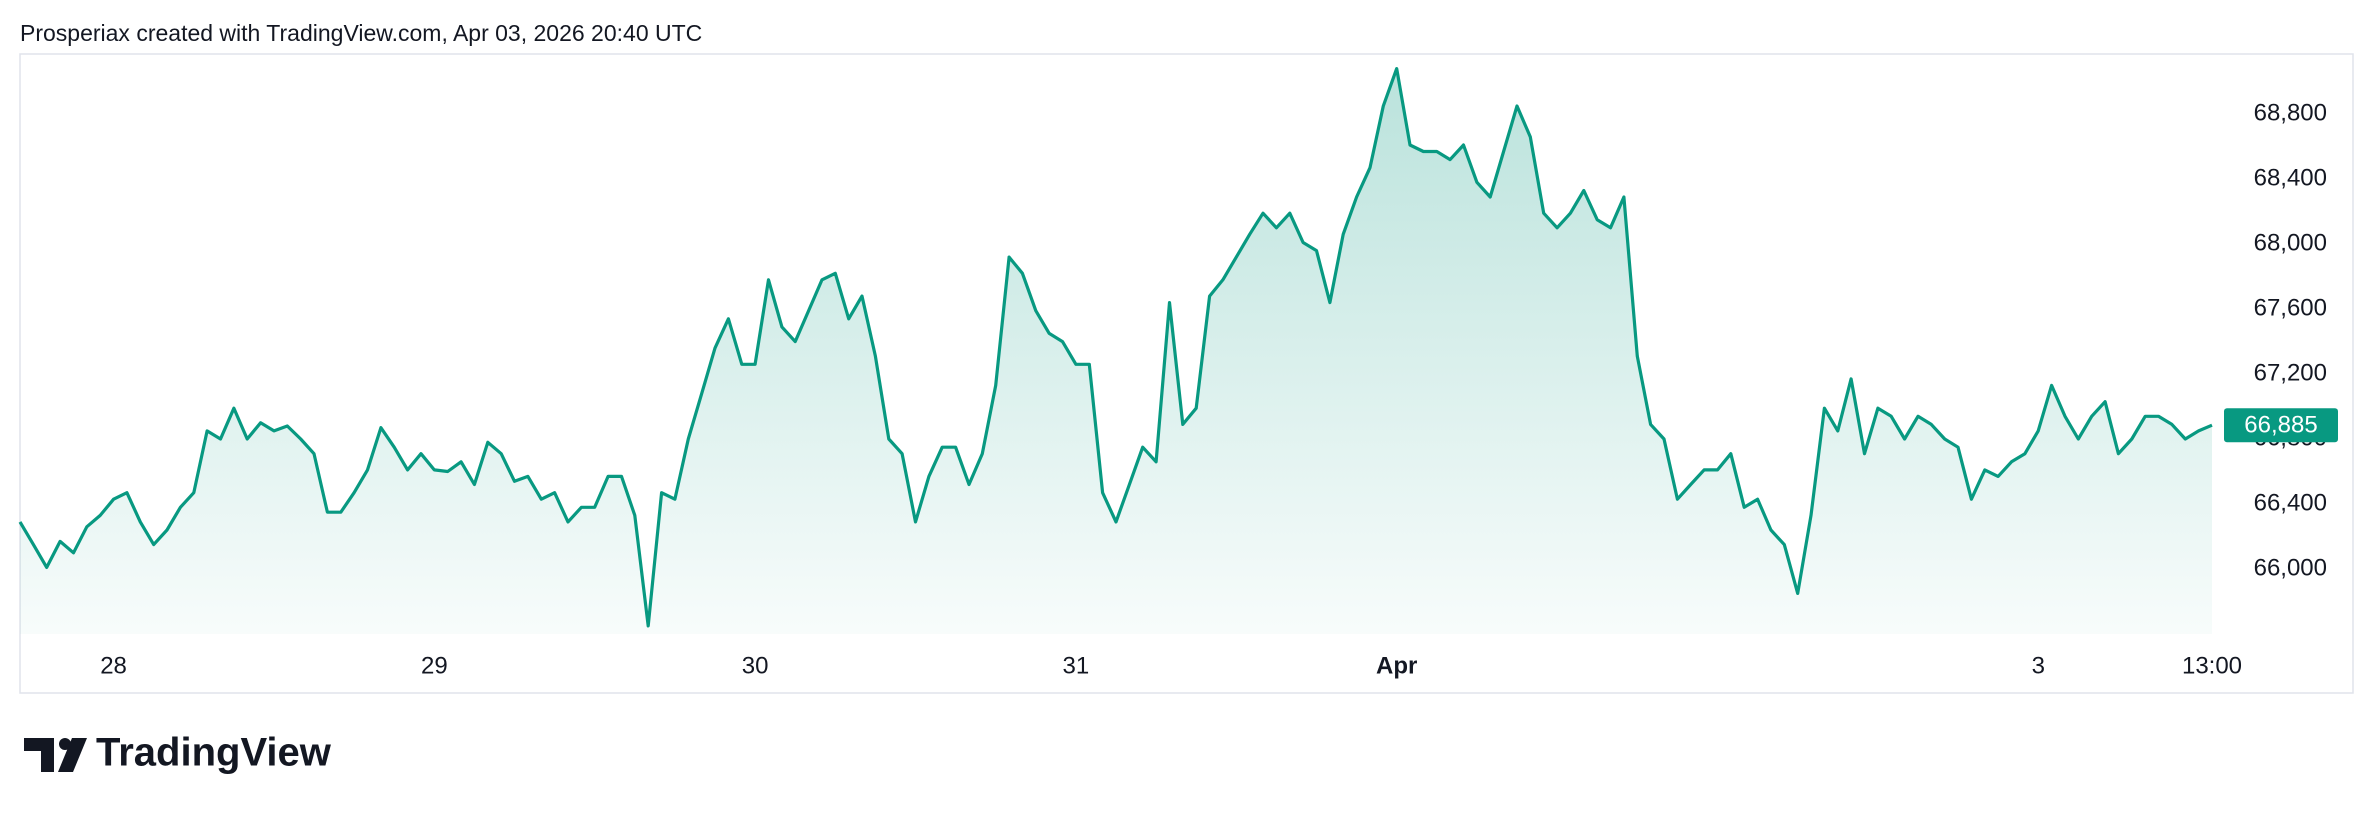  I want to click on y-tick-label: 66,400, so click(2290, 502).